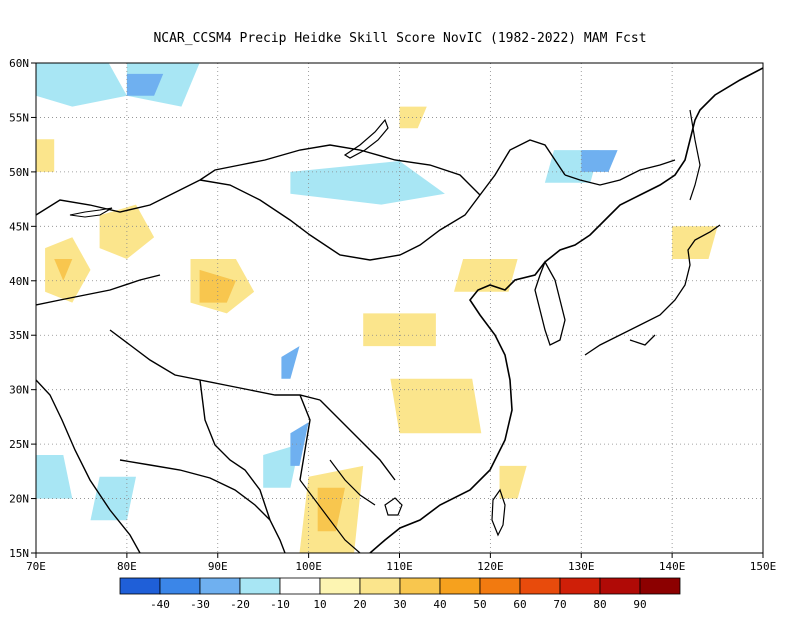 The width and height of the screenshot is (800, 618). What do you see at coordinates (36, 566) in the screenshot?
I see `x-tick-label: 70E` at bounding box center [36, 566].